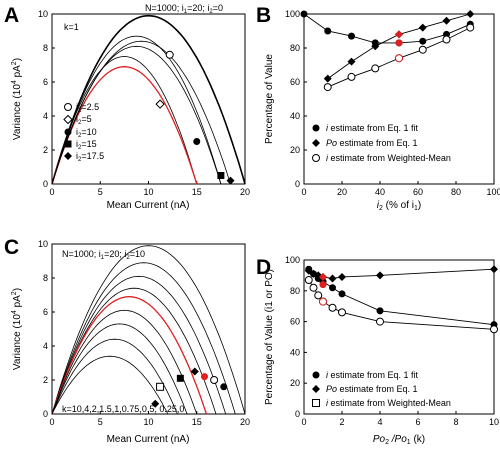  What do you see at coordinates (184, 9) in the screenshot?
I see `annotation-a: N=1000; i1=20; i2=0` at bounding box center [184, 9].